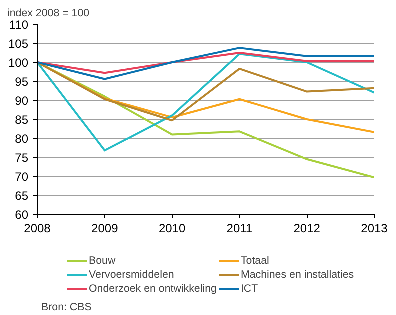 This screenshot has width=396, height=315. Describe the element at coordinates (307, 229) in the screenshot. I see `x-tick-label: 2012` at that location.